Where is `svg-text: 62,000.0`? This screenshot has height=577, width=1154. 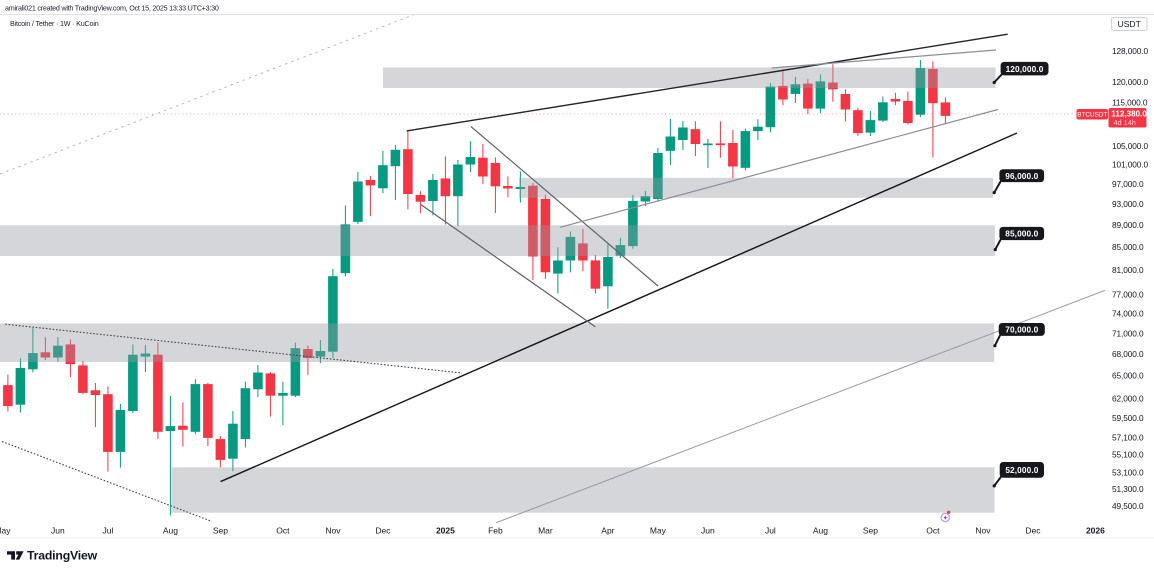 svg-text: 62,000.0 is located at coordinates (1128, 398).